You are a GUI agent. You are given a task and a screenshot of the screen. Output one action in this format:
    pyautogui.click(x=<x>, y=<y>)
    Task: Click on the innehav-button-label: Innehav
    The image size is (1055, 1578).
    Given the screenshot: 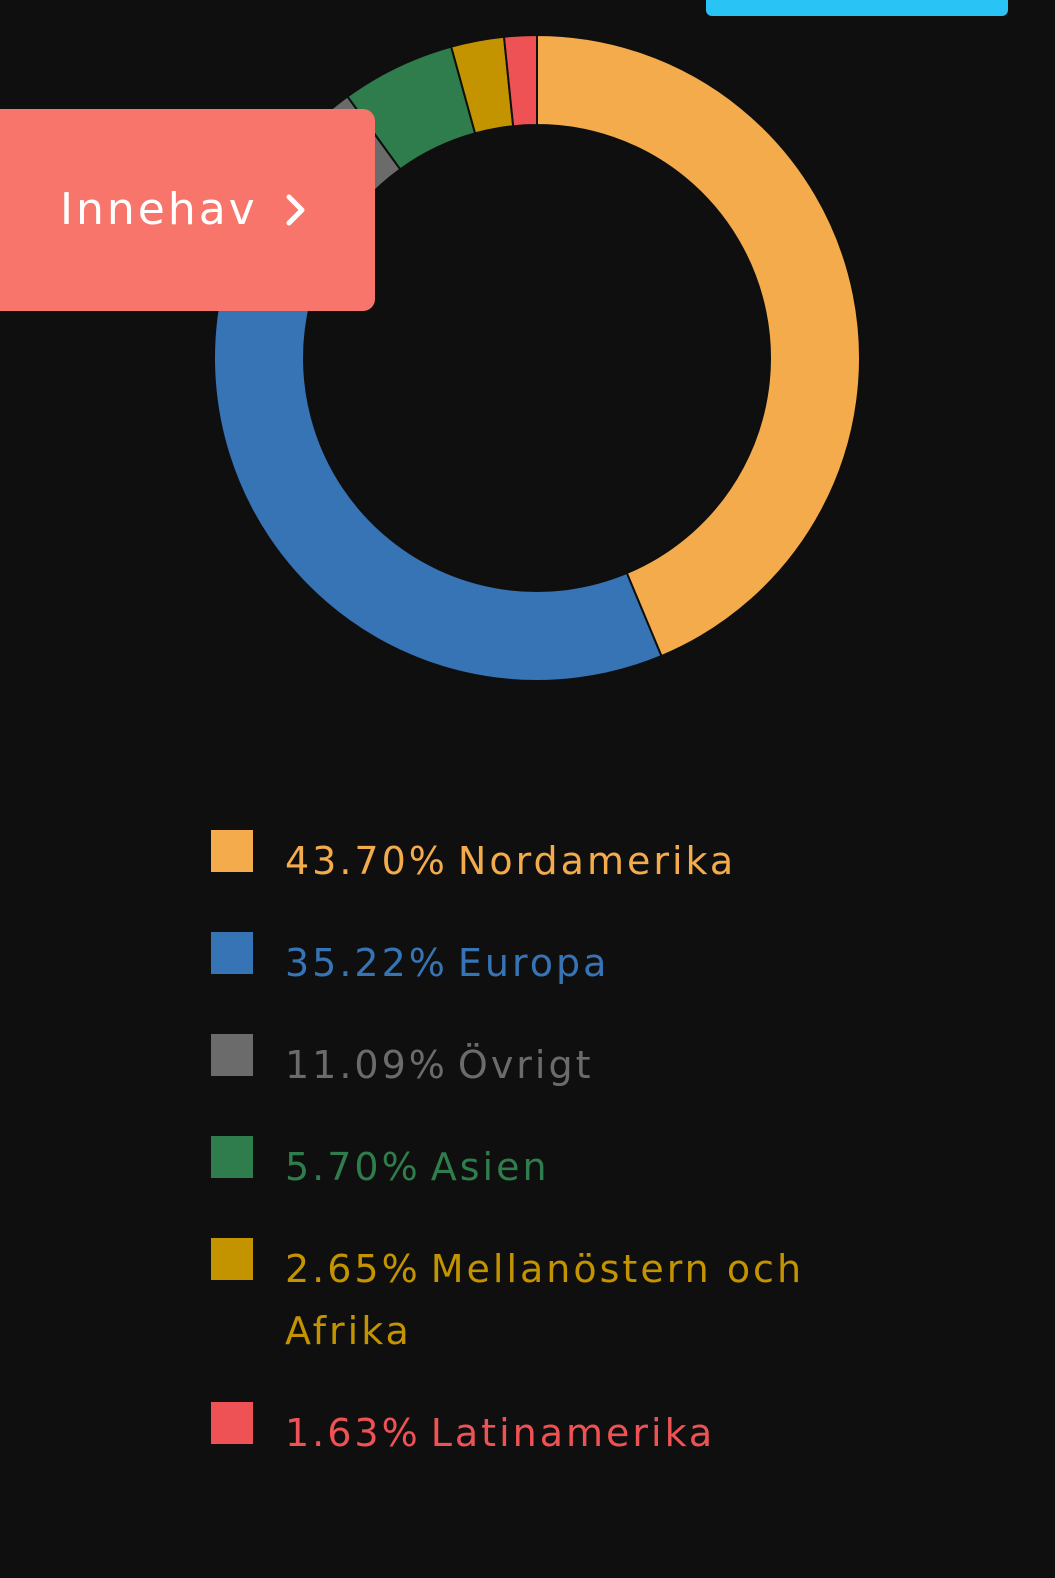 What is the action you would take?
    pyautogui.click(x=159, y=209)
    